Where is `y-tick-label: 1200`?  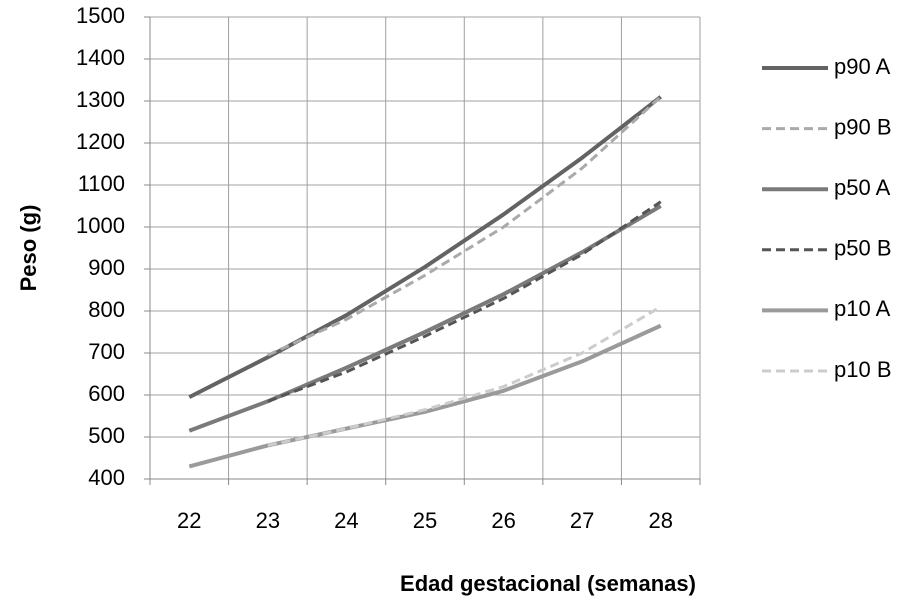 y-tick-label: 1200 is located at coordinates (100, 141).